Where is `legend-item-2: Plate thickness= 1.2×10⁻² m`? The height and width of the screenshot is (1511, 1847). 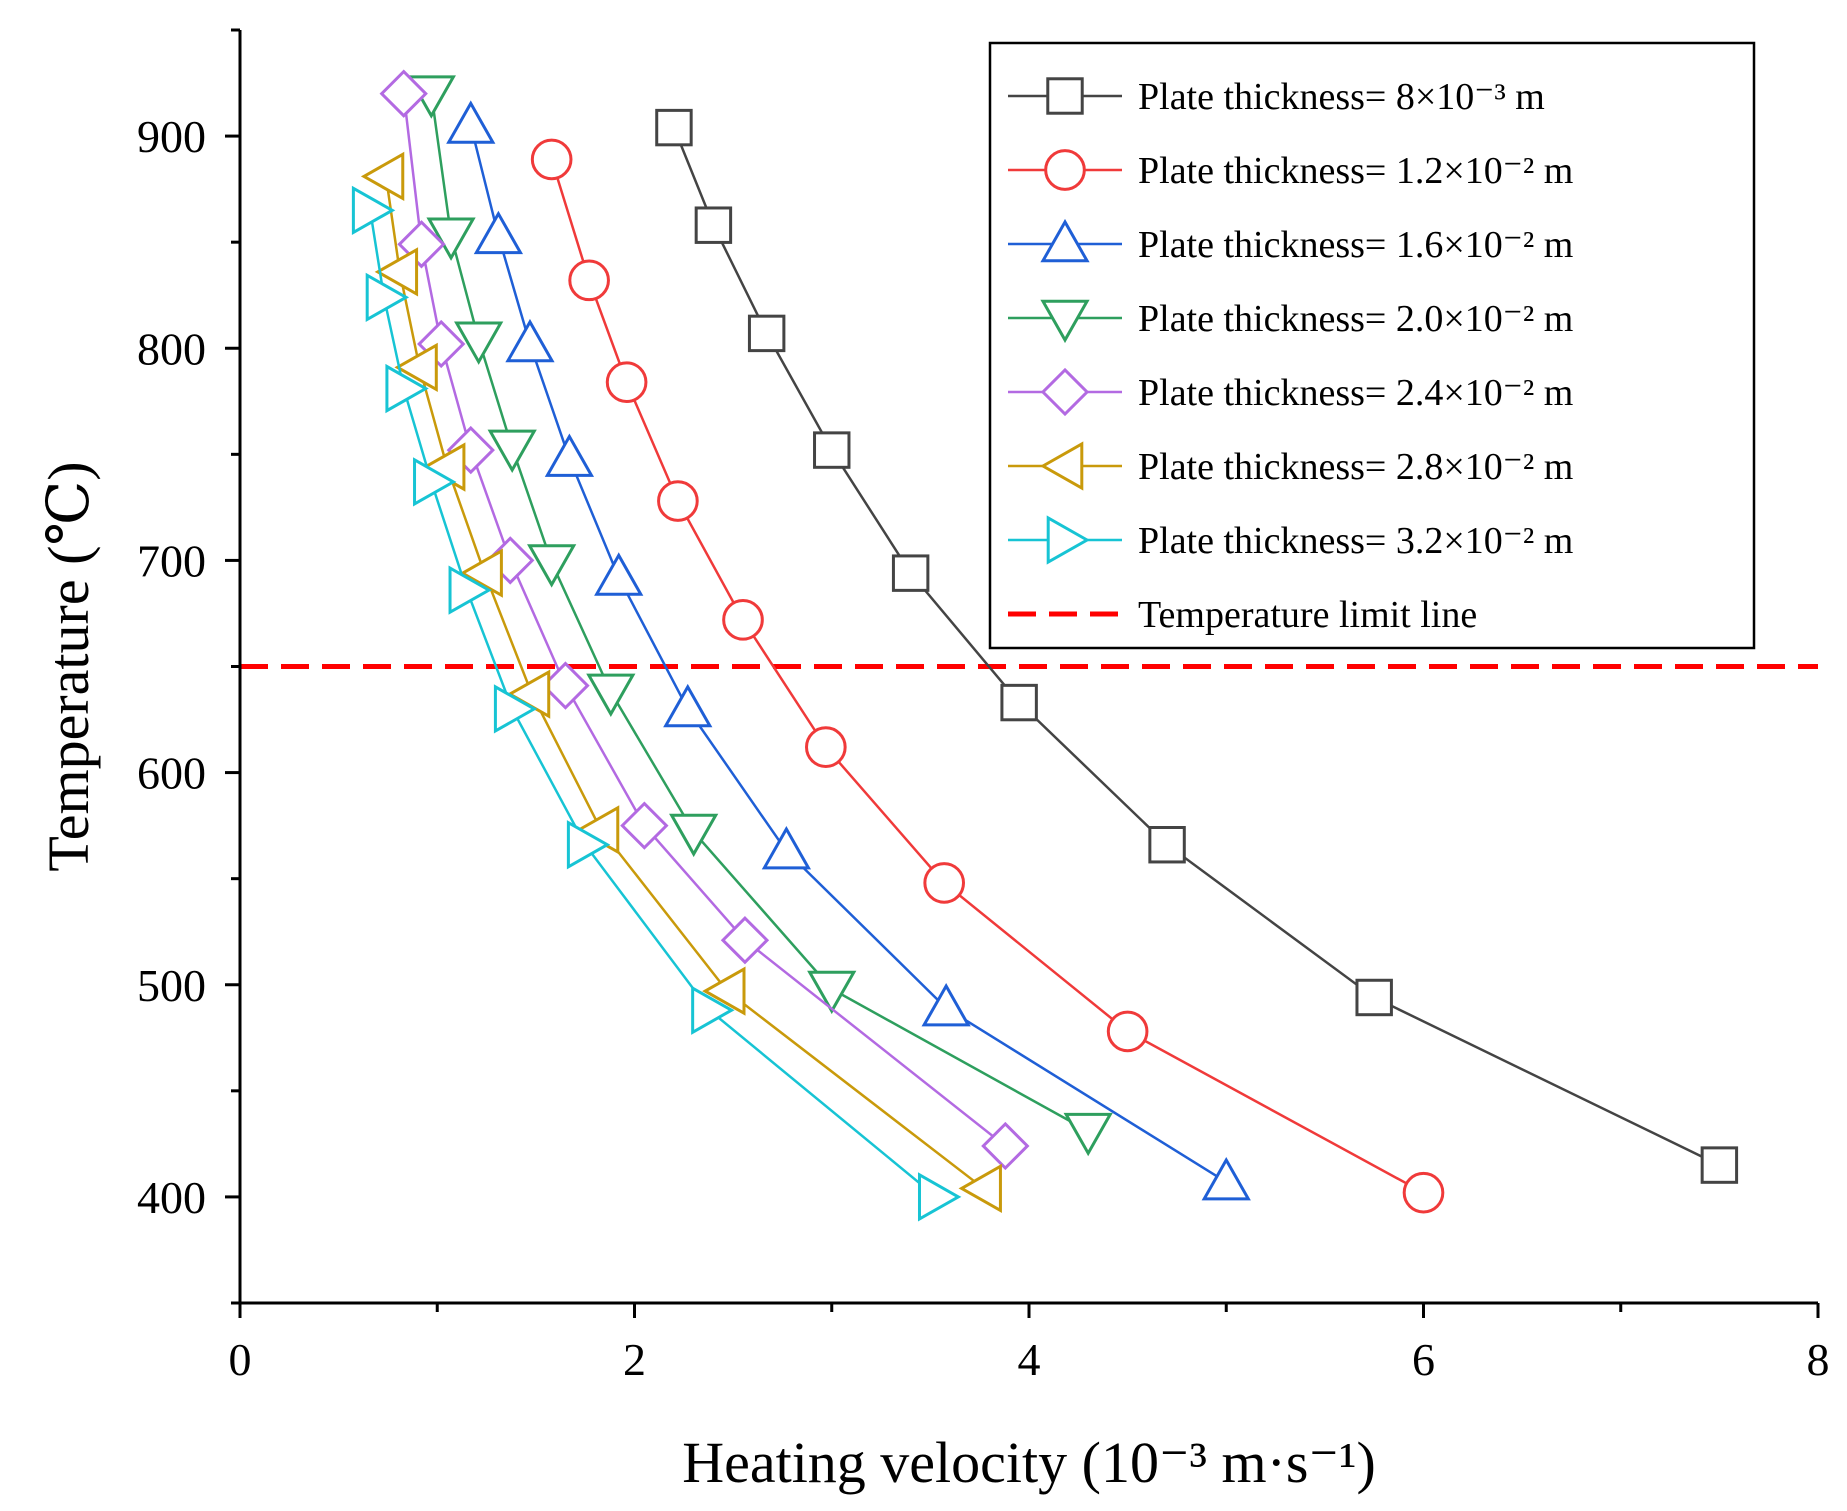 legend-item-2: Plate thickness= 1.2×10⁻² m is located at coordinates (1290, 170).